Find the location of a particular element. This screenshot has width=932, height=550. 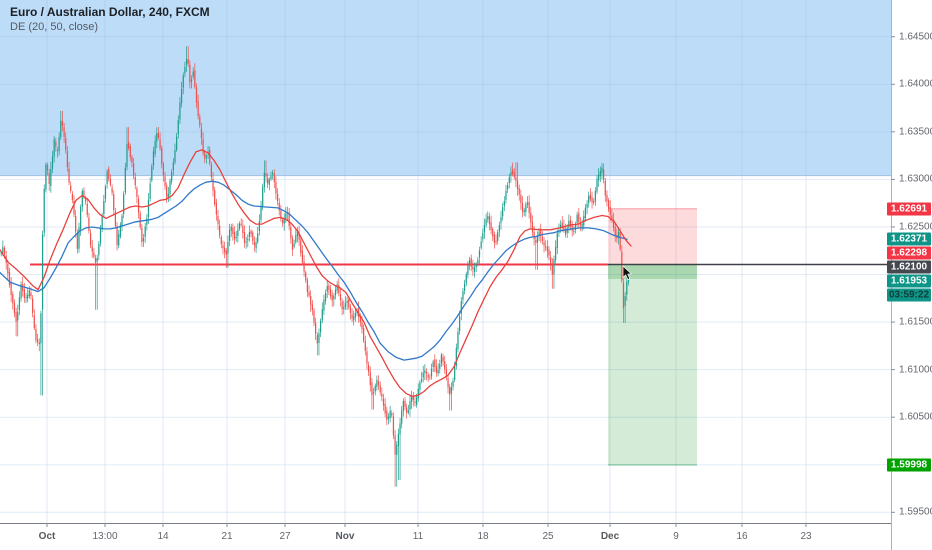

price-tick-label: 1.63000 is located at coordinates (915, 179).